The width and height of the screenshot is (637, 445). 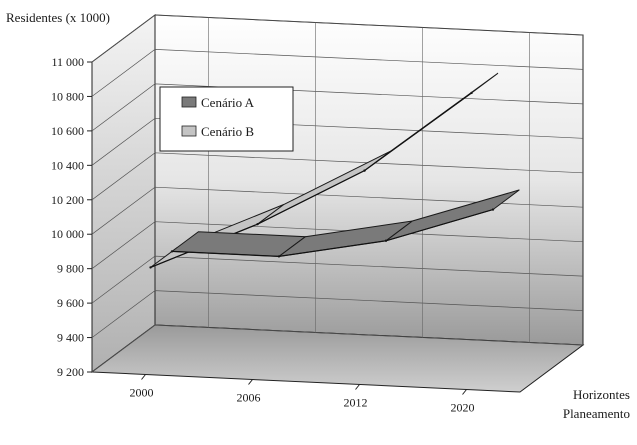 What do you see at coordinates (189, 131) in the screenshot?
I see `legend-swatch-cenario-b` at bounding box center [189, 131].